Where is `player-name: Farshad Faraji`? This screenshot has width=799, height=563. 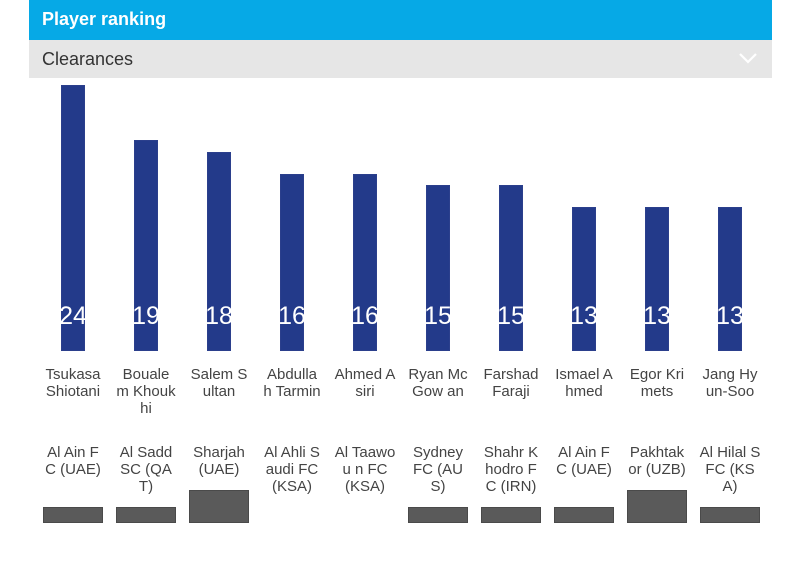 player-name: Farshad Faraji is located at coordinates (511, 383).